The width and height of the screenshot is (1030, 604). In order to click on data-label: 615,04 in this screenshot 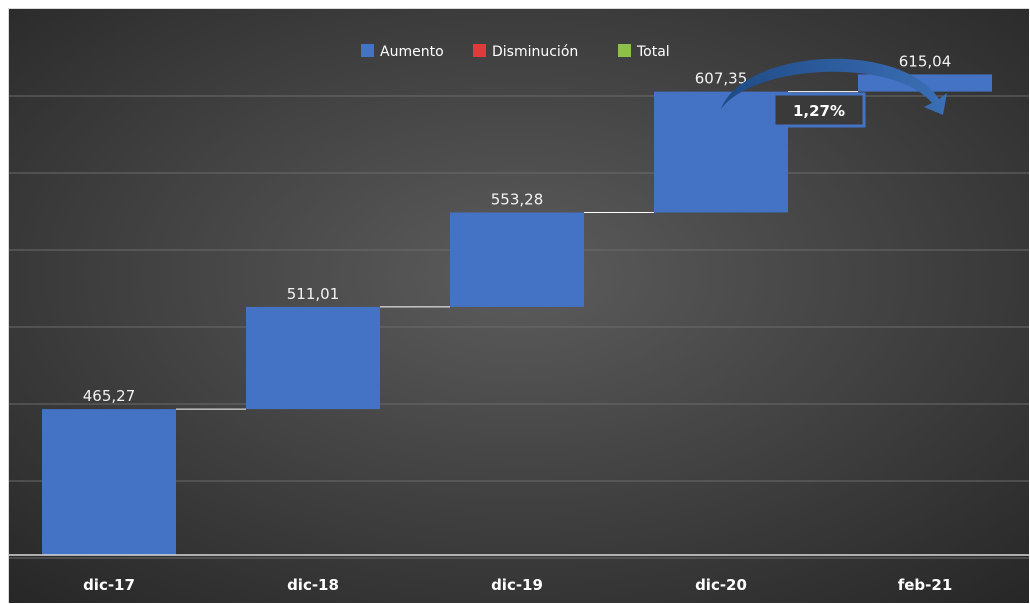, I will do `click(925, 61)`.